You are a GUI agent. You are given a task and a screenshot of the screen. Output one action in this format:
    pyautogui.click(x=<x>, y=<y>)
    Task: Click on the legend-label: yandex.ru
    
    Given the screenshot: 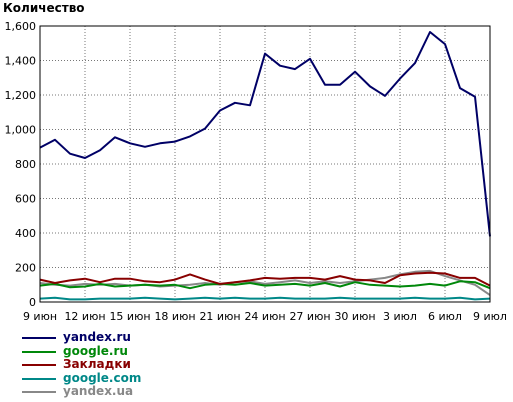 What is the action you would take?
    pyautogui.click(x=97, y=337)
    